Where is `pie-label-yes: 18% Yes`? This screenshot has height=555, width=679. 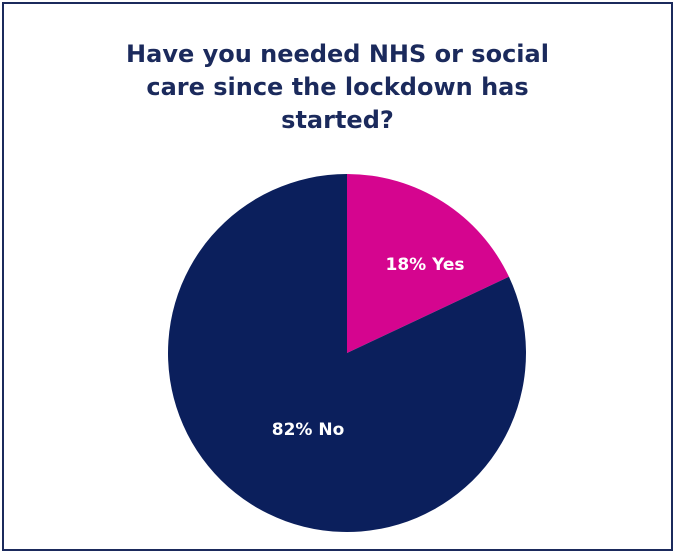
pie-label-yes: 18% Yes is located at coordinates (424, 265).